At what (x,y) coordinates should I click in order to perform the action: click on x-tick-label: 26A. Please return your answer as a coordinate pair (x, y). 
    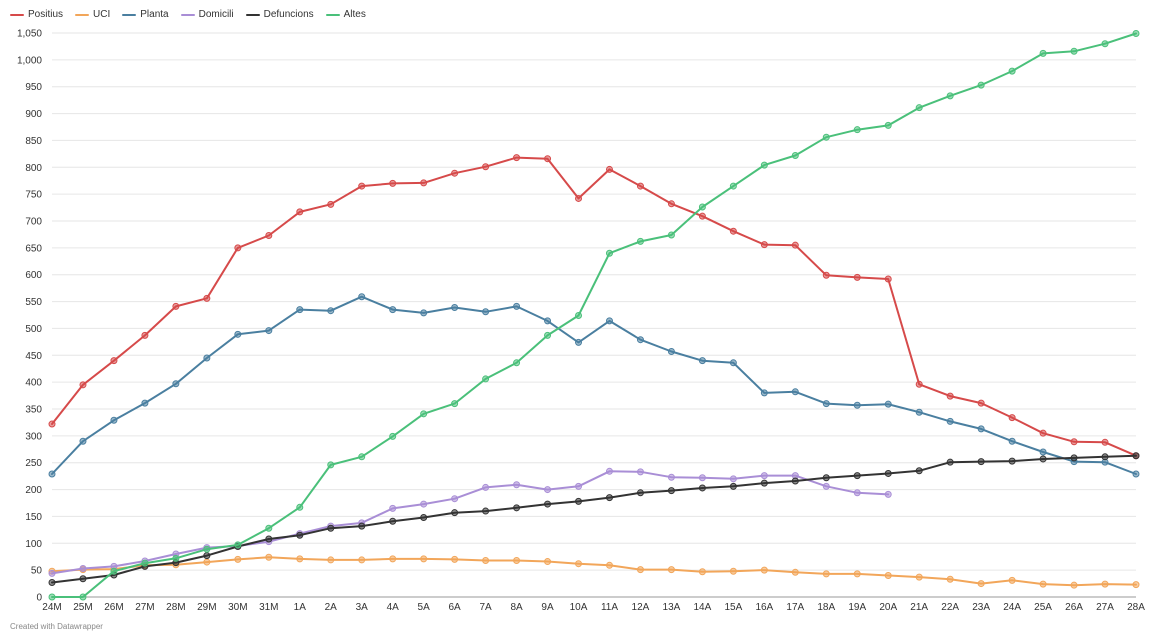
    Looking at the image, I should click on (1074, 607).